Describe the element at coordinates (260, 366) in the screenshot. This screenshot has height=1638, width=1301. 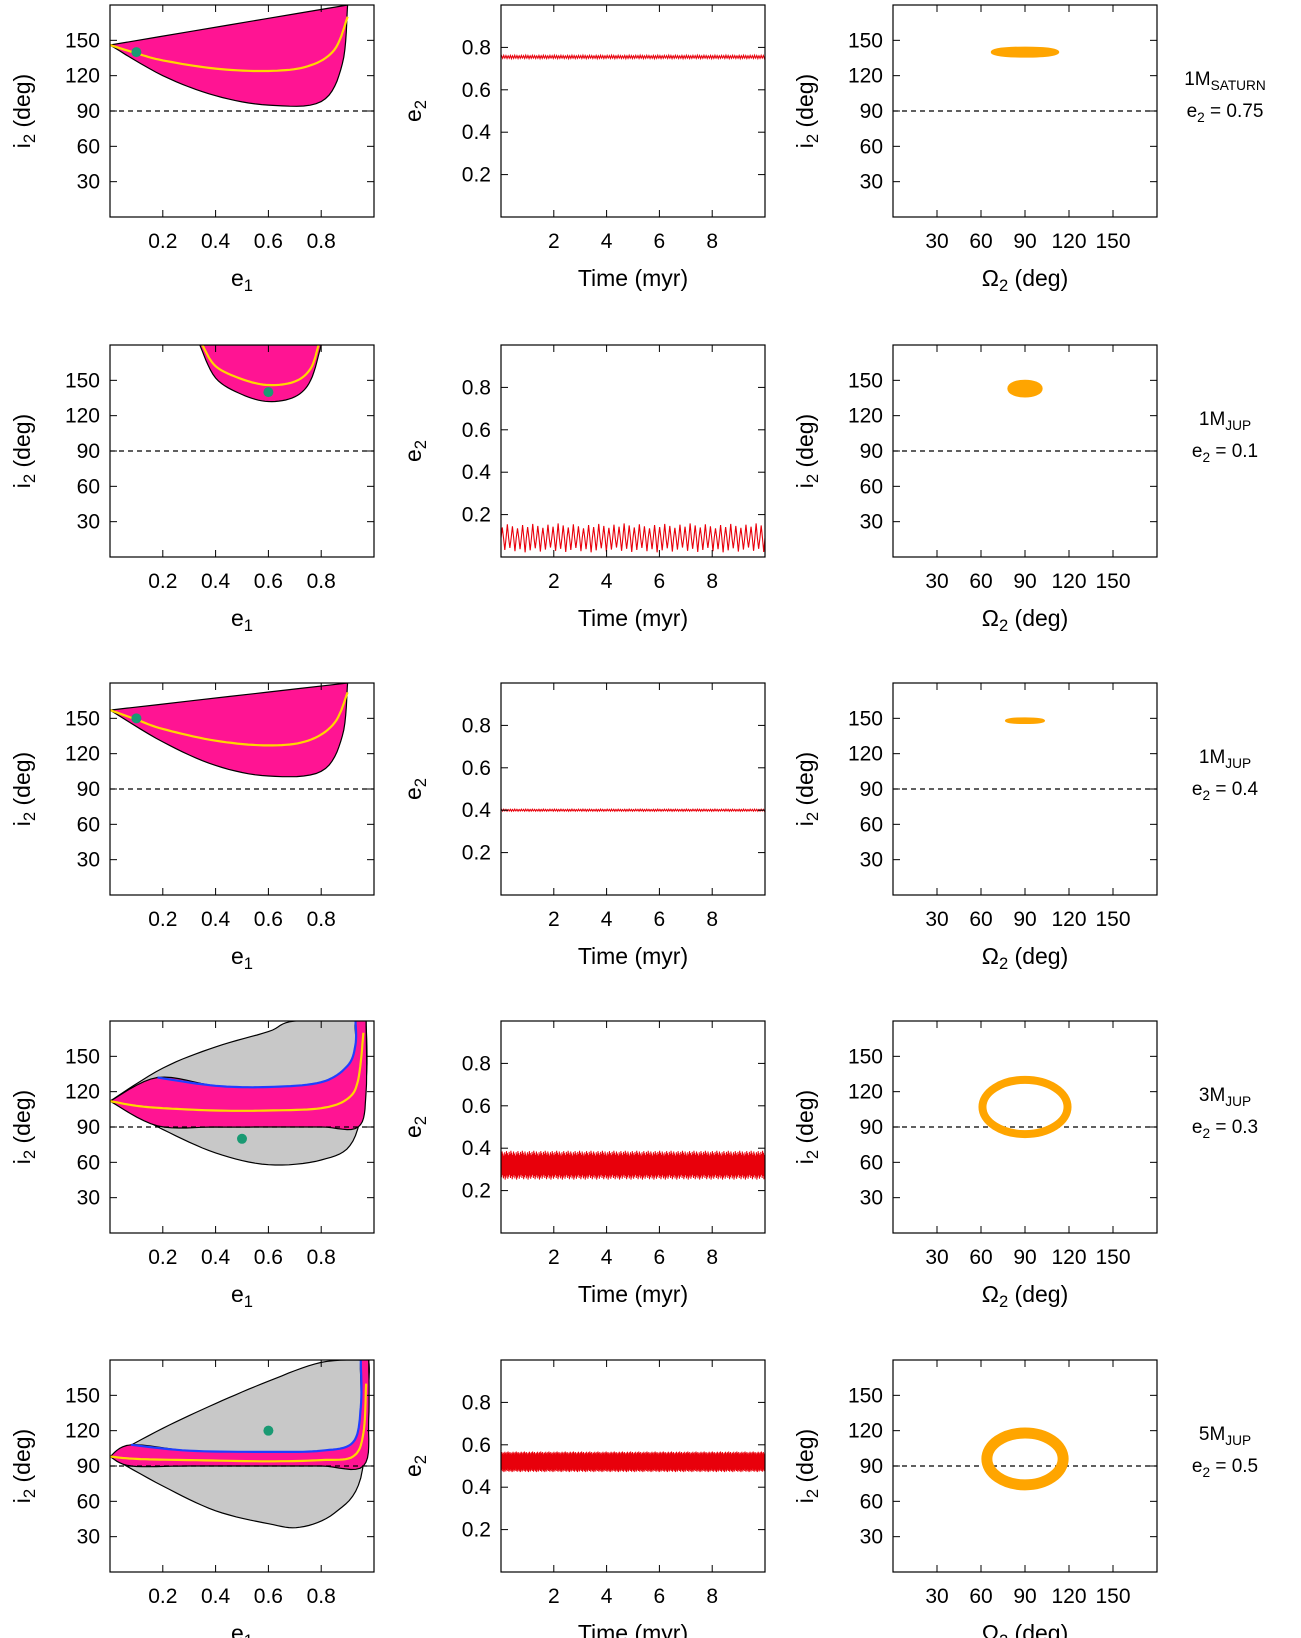
I see `yellow-curve` at that location.